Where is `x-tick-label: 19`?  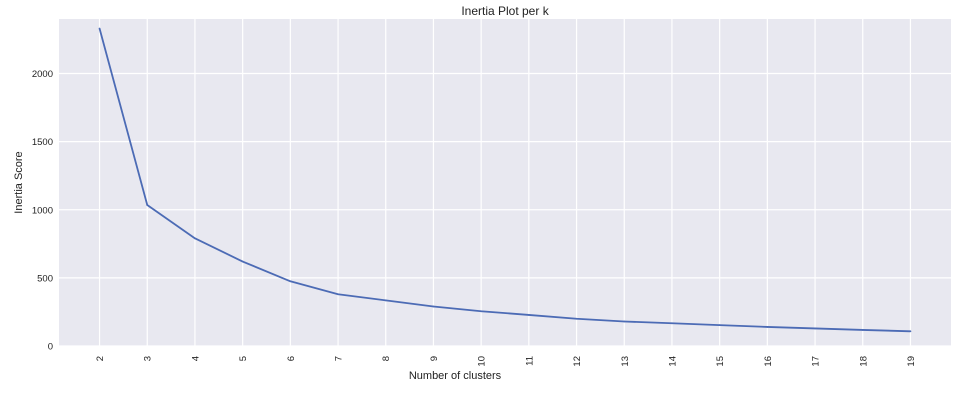
x-tick-label: 19 is located at coordinates (911, 361).